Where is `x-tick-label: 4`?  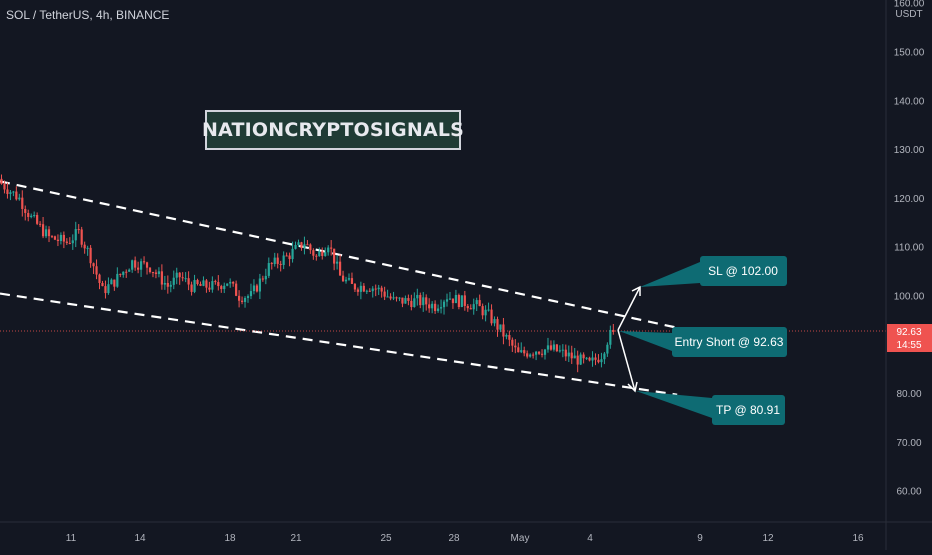 x-tick-label: 4 is located at coordinates (590, 538).